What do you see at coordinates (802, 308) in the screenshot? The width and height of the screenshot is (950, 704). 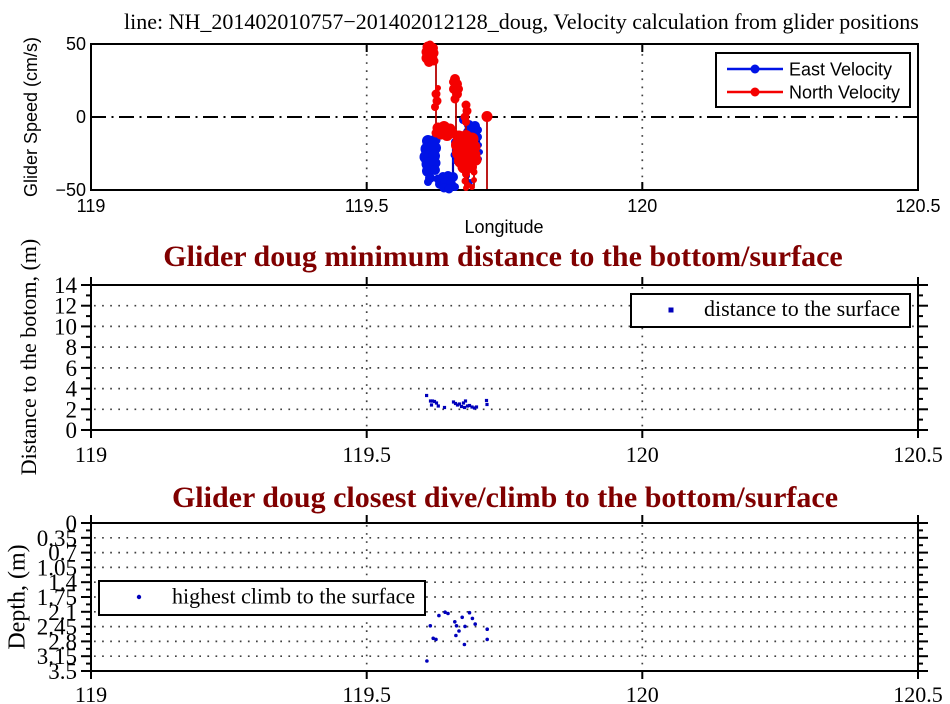 I see `svg-text: distance to the surface` at bounding box center [802, 308].